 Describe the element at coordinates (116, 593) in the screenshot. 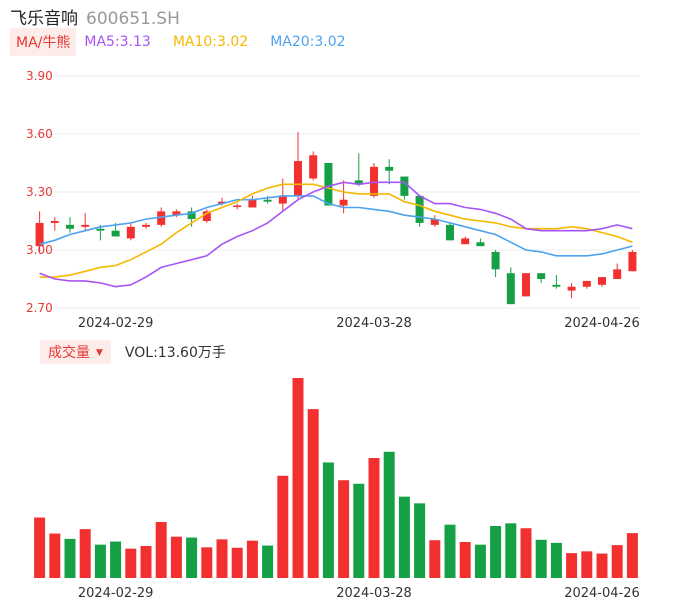

I see `volume-x-date-label: 2024-02-29` at that location.